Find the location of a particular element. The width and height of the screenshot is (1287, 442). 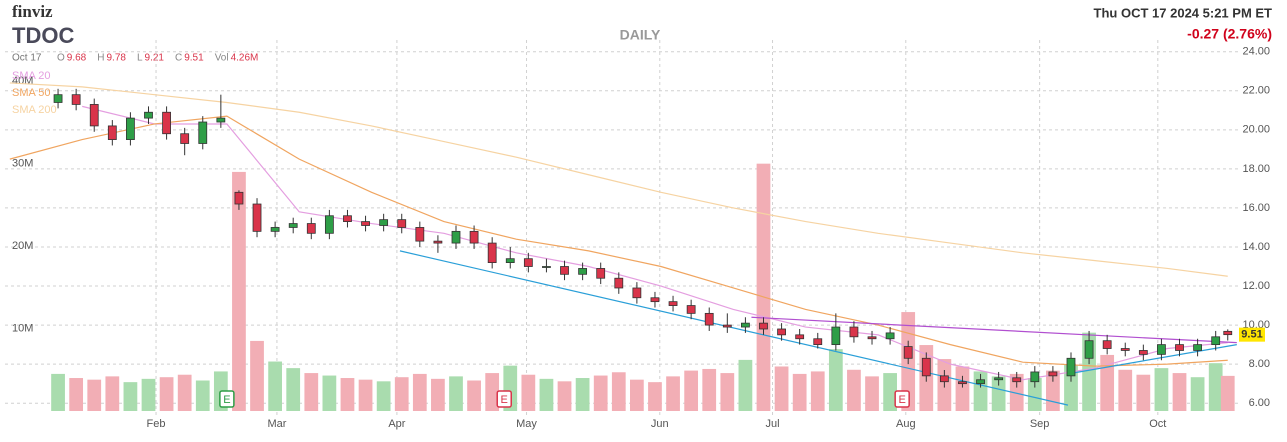

legend-entry: SMA 200 is located at coordinates (34, 110).